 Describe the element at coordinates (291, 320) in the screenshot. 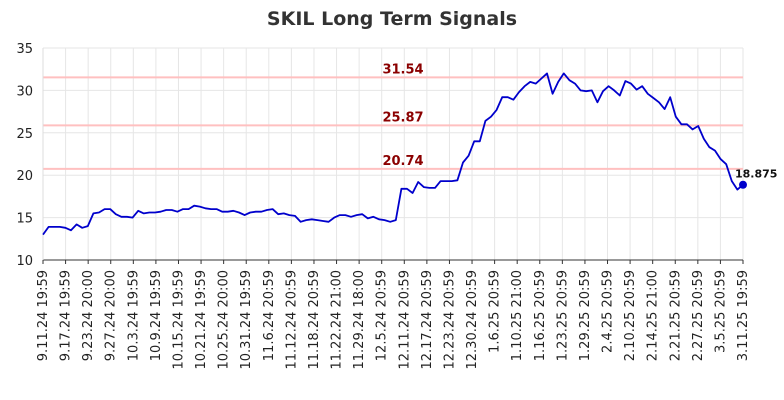

I see `x-tick-label: 11.12.24 20:59` at that location.